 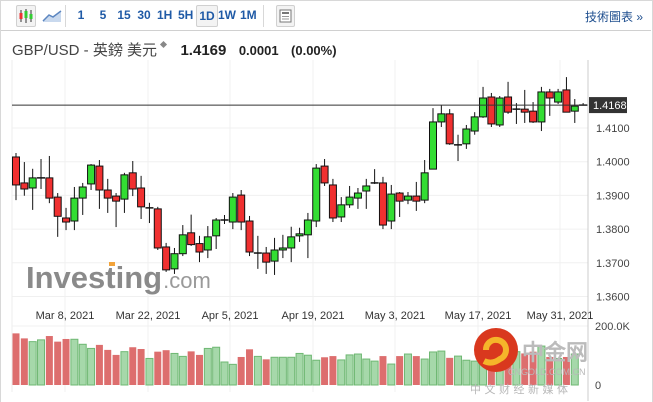 I want to click on price-change-percent: (0.00%), so click(x=314, y=50).